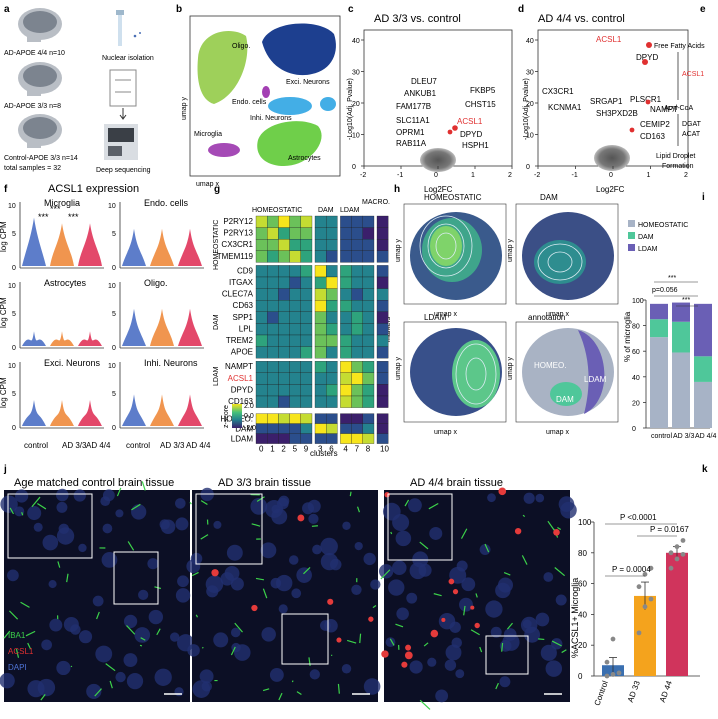 This screenshot has height=719, width=718. Describe the element at coordinates (242, 389) in the screenshot. I see `marker-label: DPYD` at that location.